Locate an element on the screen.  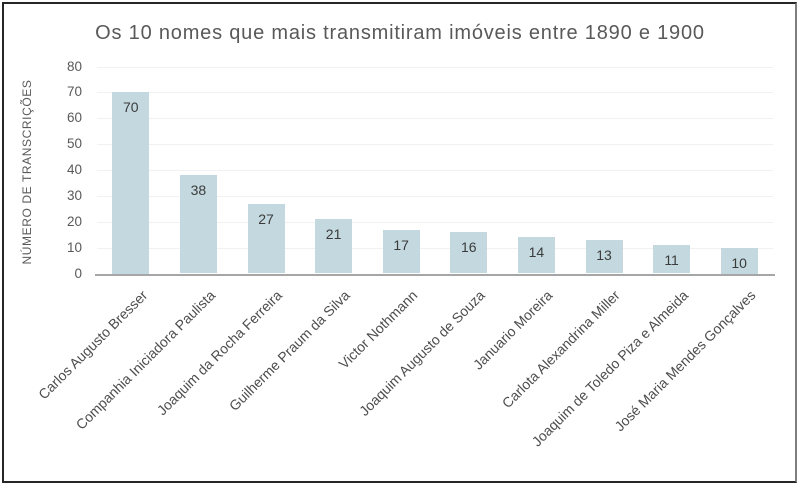
category-label: Guilherme Praum da Silva is located at coordinates (289, 350).